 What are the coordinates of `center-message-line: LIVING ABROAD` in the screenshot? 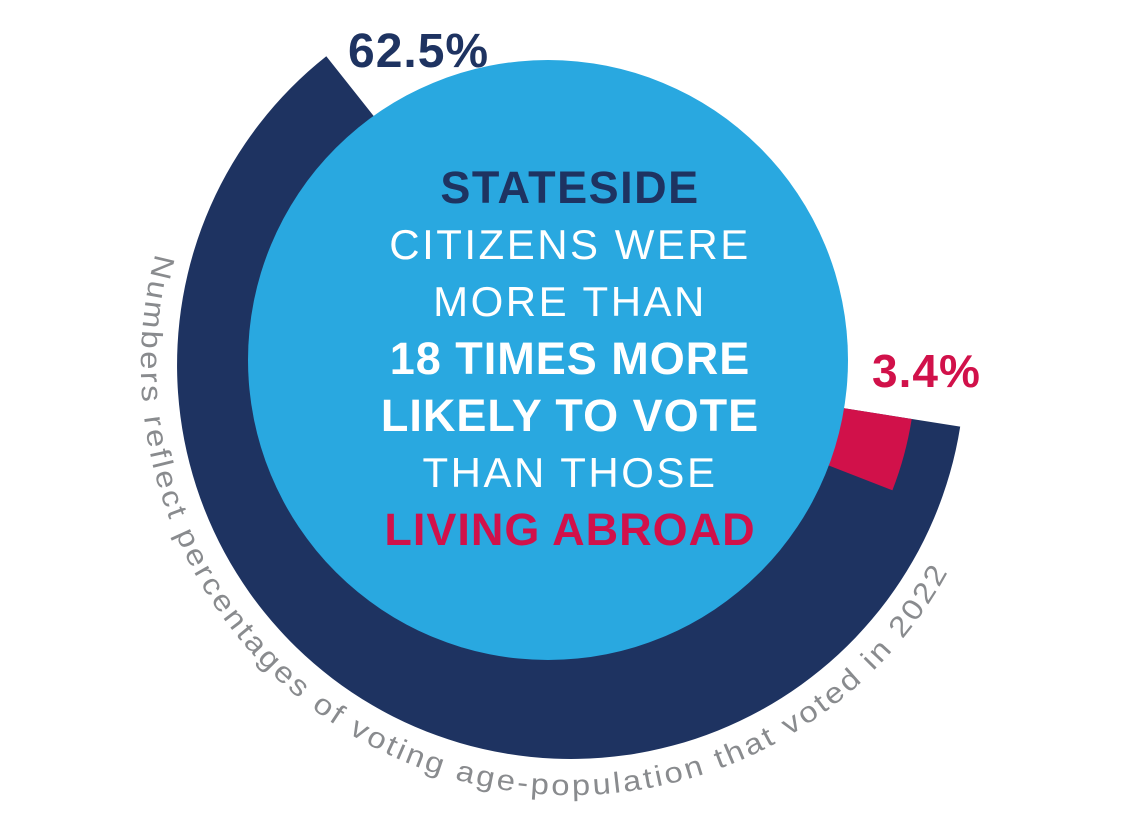 It's located at (570, 529).